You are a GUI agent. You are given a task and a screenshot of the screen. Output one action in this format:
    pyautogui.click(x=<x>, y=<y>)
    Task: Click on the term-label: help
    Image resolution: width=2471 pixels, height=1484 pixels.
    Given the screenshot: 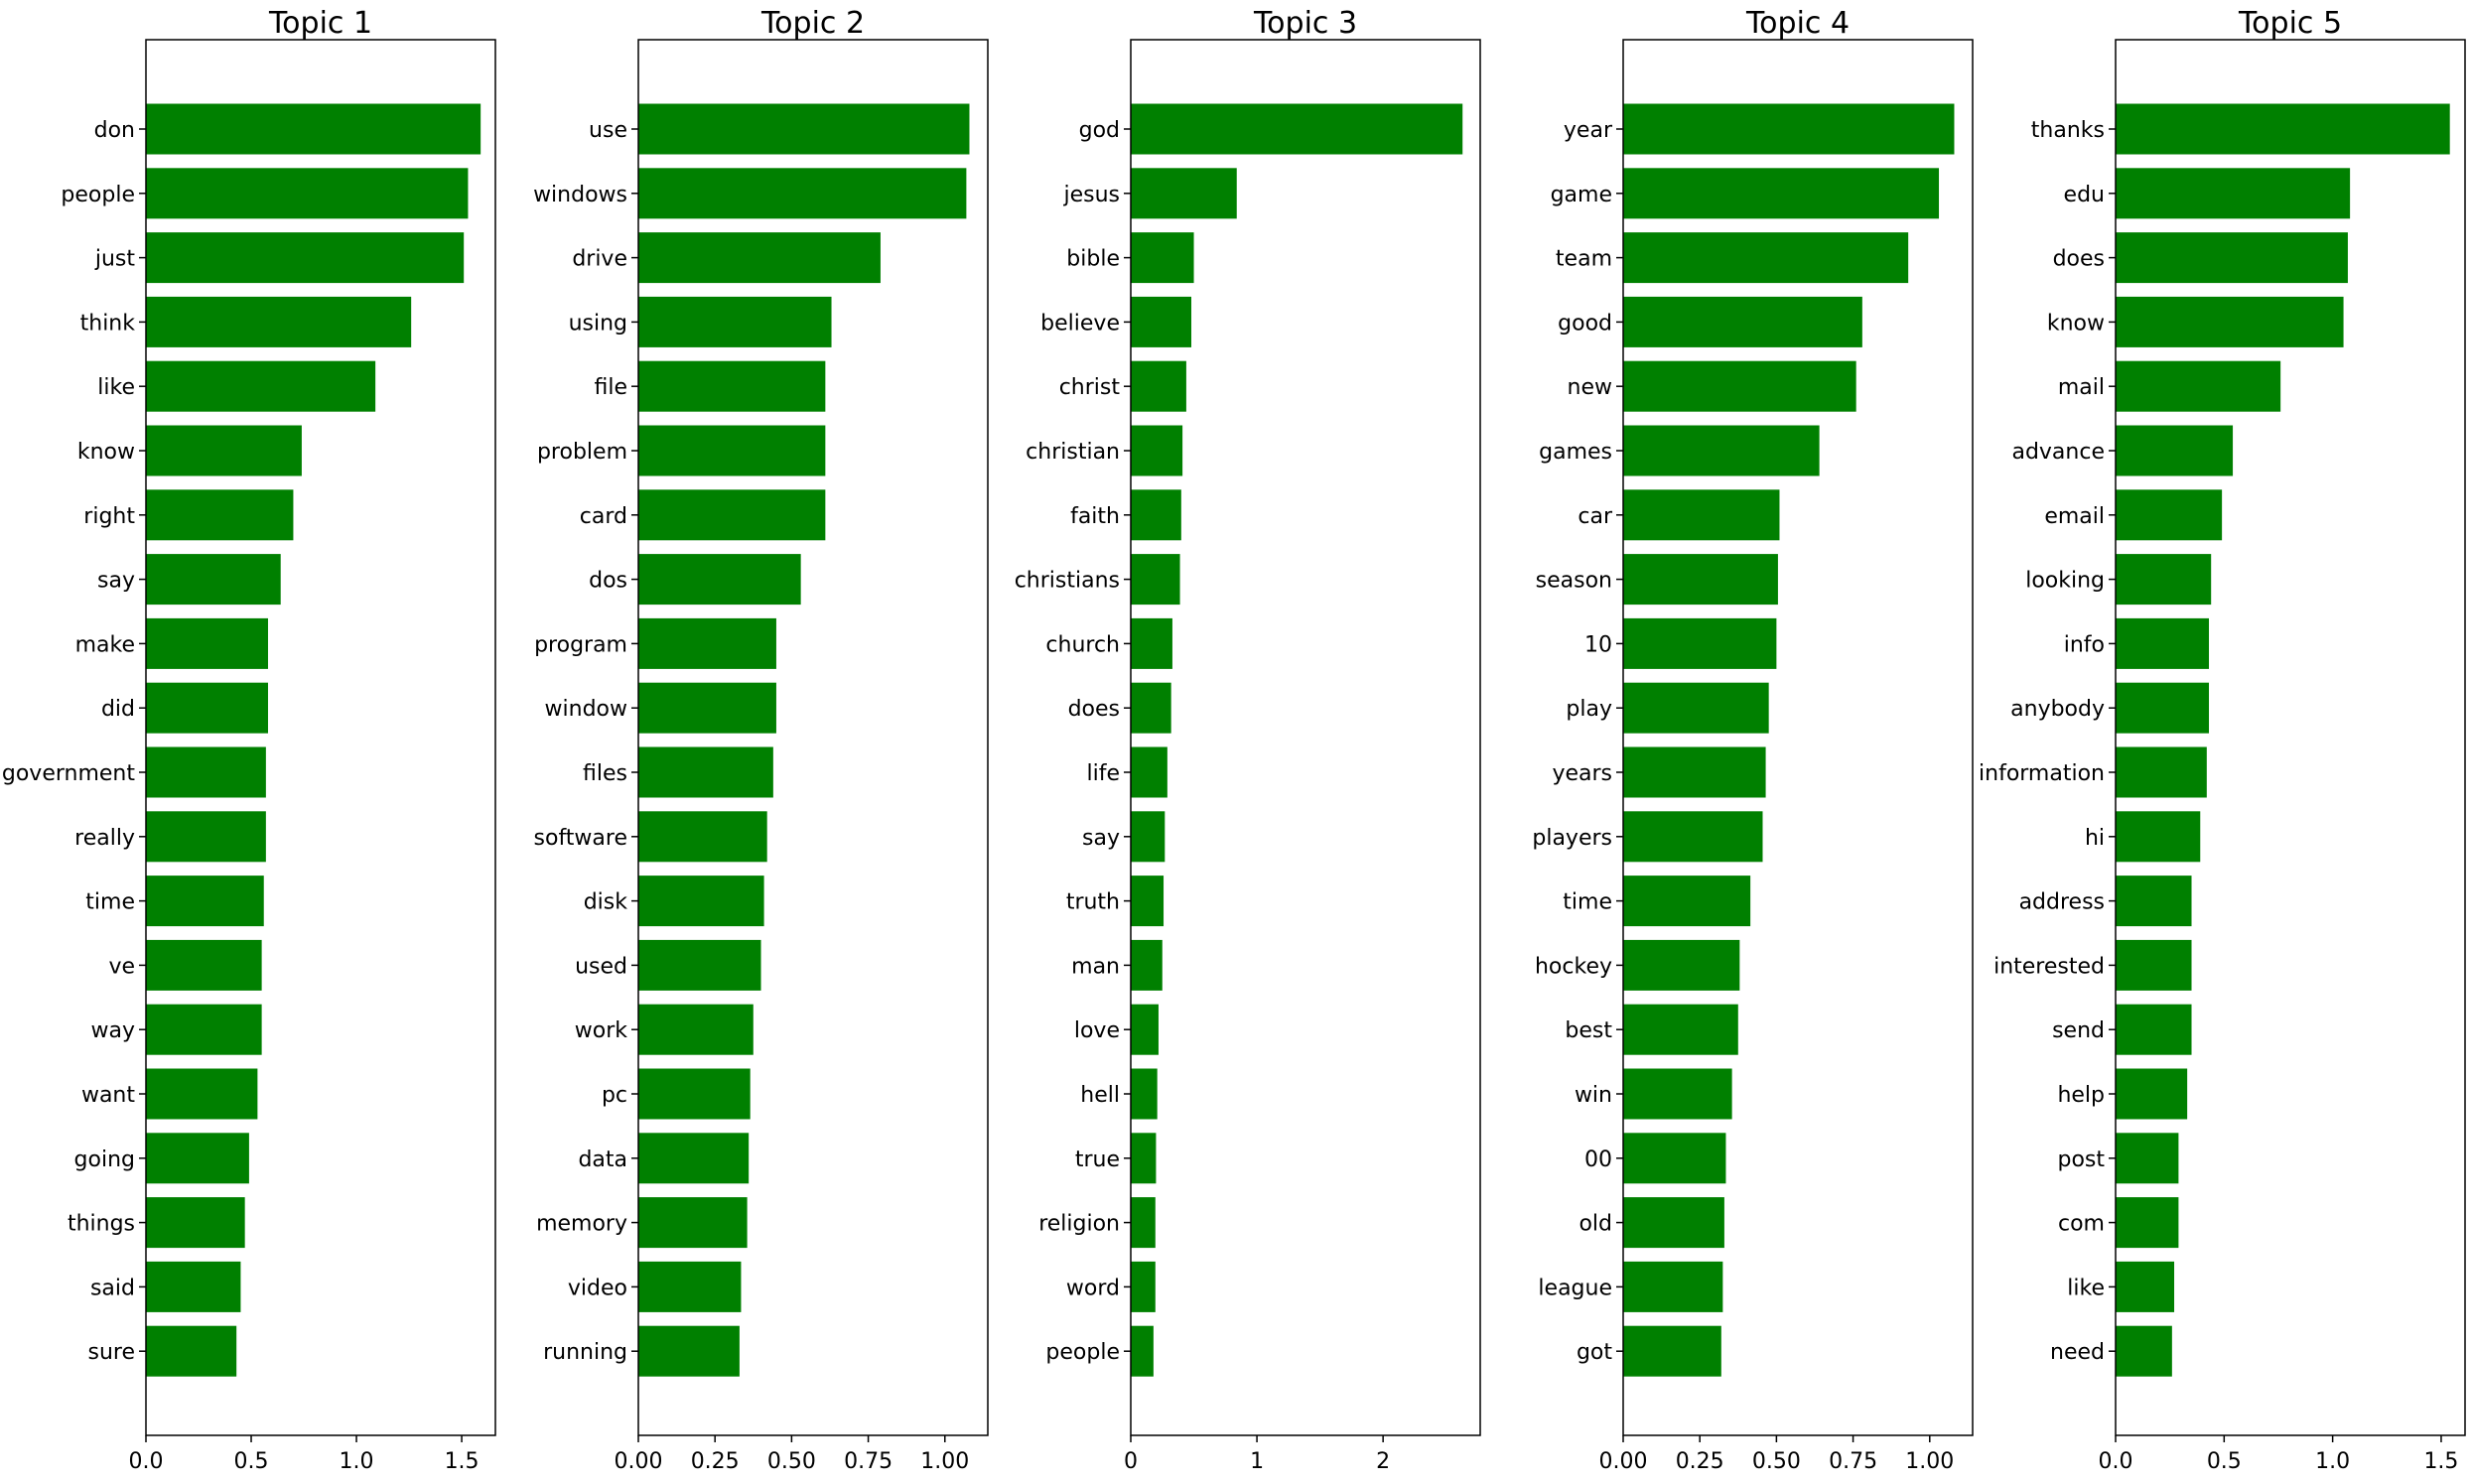 What is the action you would take?
    pyautogui.click(x=2081, y=1095)
    